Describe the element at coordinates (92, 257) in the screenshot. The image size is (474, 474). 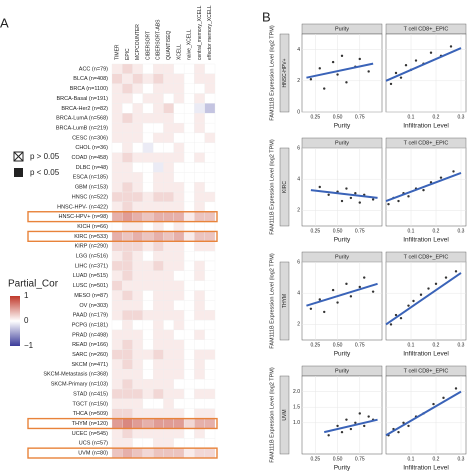
I see `row-label: LGG (n=516)` at that location.